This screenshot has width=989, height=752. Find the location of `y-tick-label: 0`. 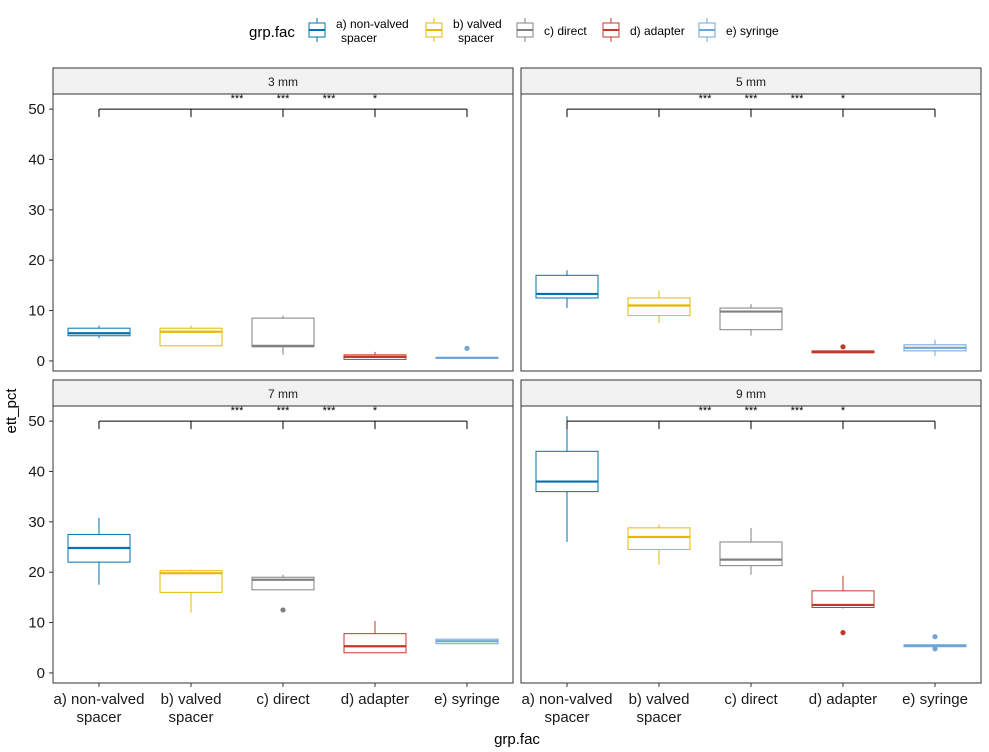

y-tick-label: 0 is located at coordinates (41, 673).